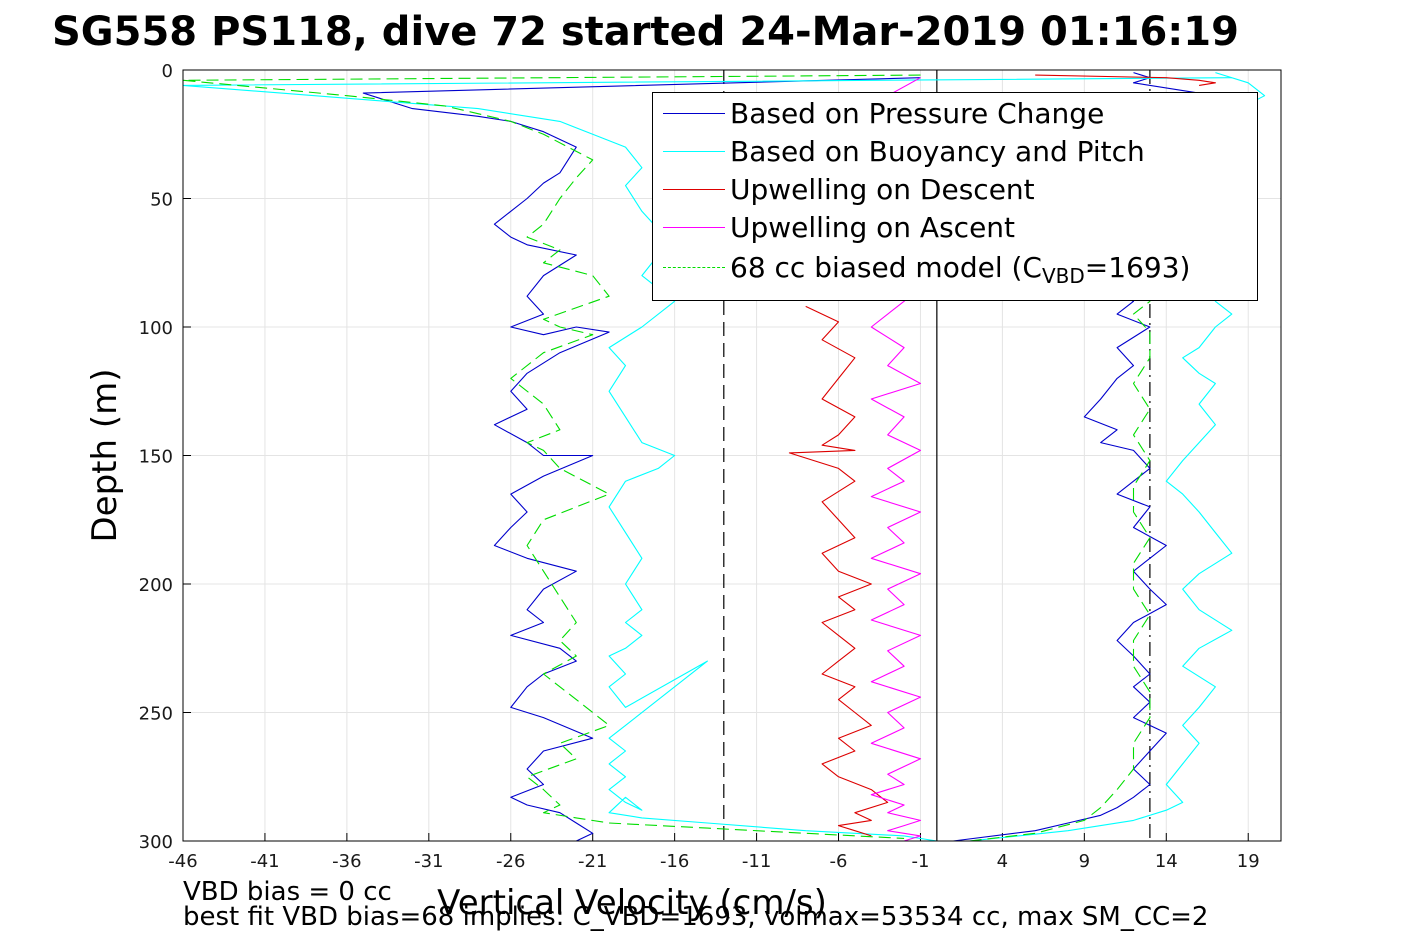  What do you see at coordinates (156, 328) in the screenshot?
I see `y-tick-label: 100` at bounding box center [156, 328].